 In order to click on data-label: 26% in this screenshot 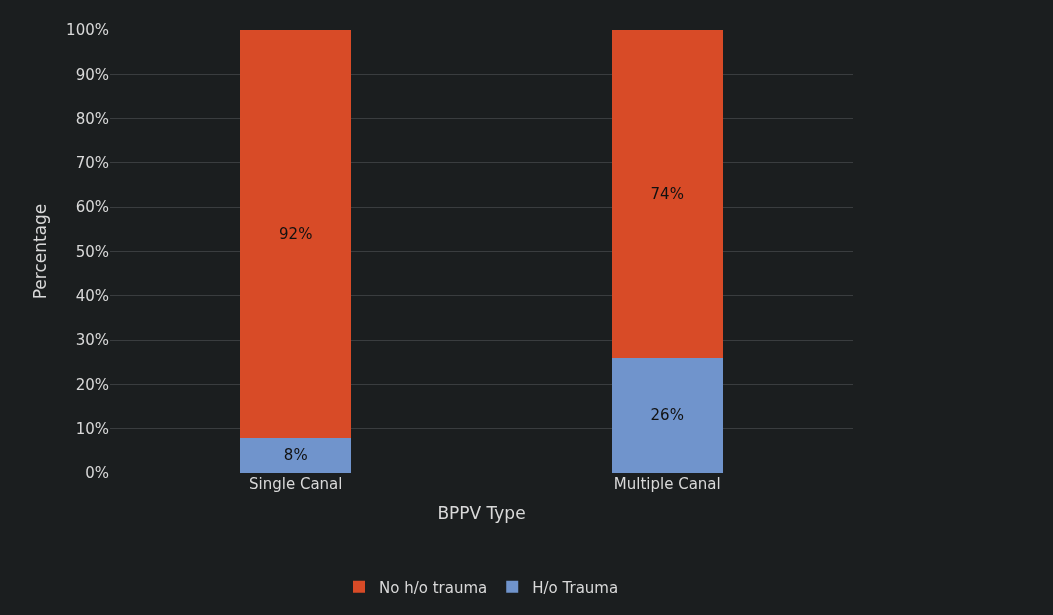, I will do `click(667, 415)`.